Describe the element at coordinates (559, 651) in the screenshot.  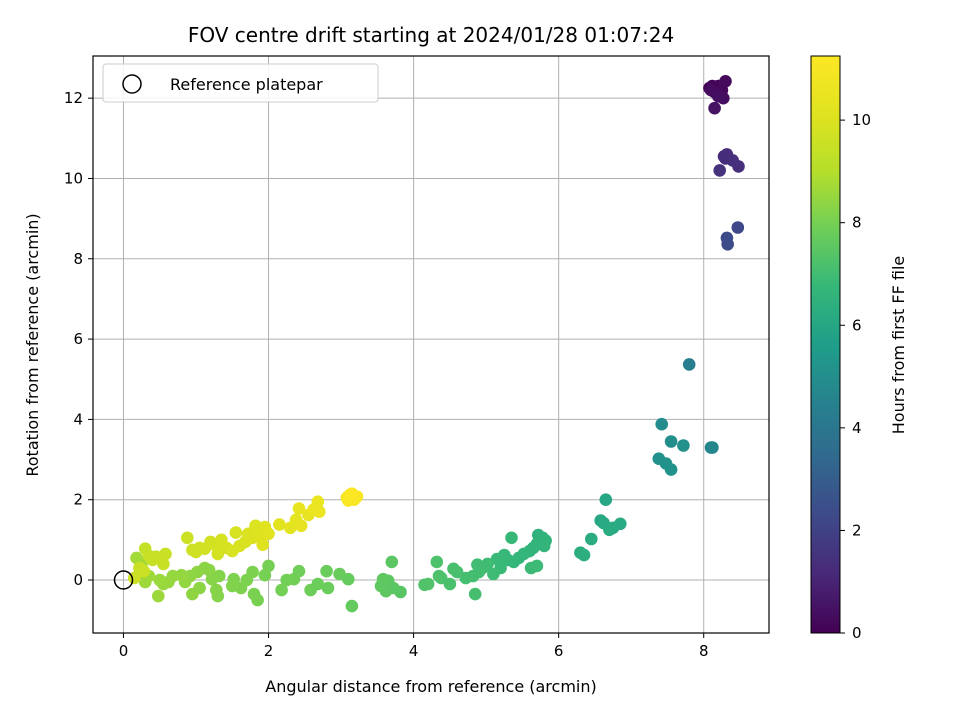
I see `x-tick-label: 6` at that location.